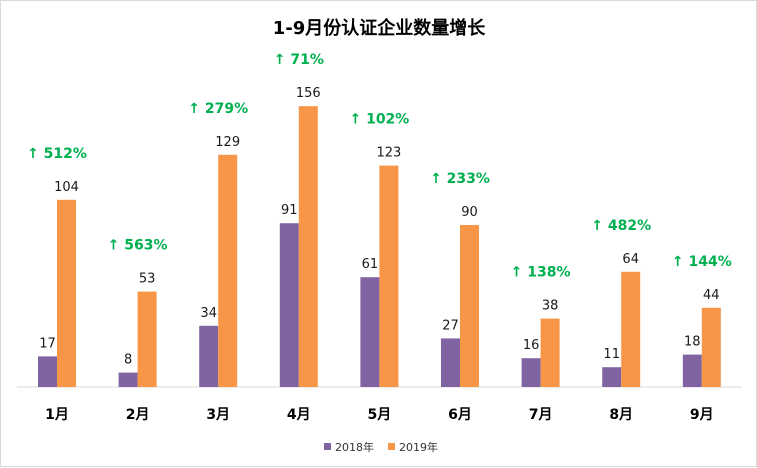 Image resolution: width=757 pixels, height=468 pixels. What do you see at coordinates (138, 246) in the screenshot?
I see `growth-label-2: ↑ 563%` at bounding box center [138, 246].